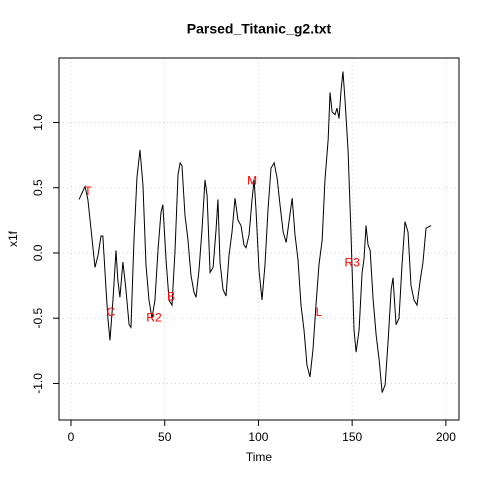 The height and width of the screenshot is (480, 480). Describe the element at coordinates (38, 383) in the screenshot. I see `y-tick-label: -1.0` at that location.